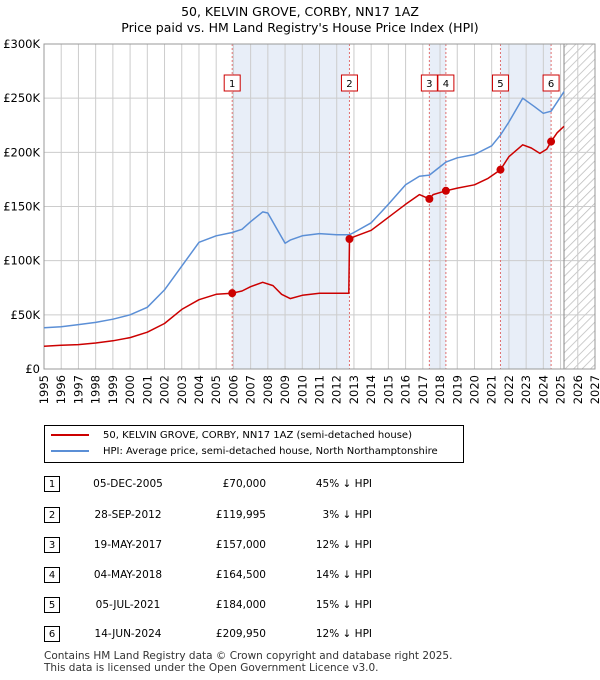 The width and height of the screenshot is (600, 680). Describe the element at coordinates (388, 389) in the screenshot. I see `x-tick-label: 2015` at that location.